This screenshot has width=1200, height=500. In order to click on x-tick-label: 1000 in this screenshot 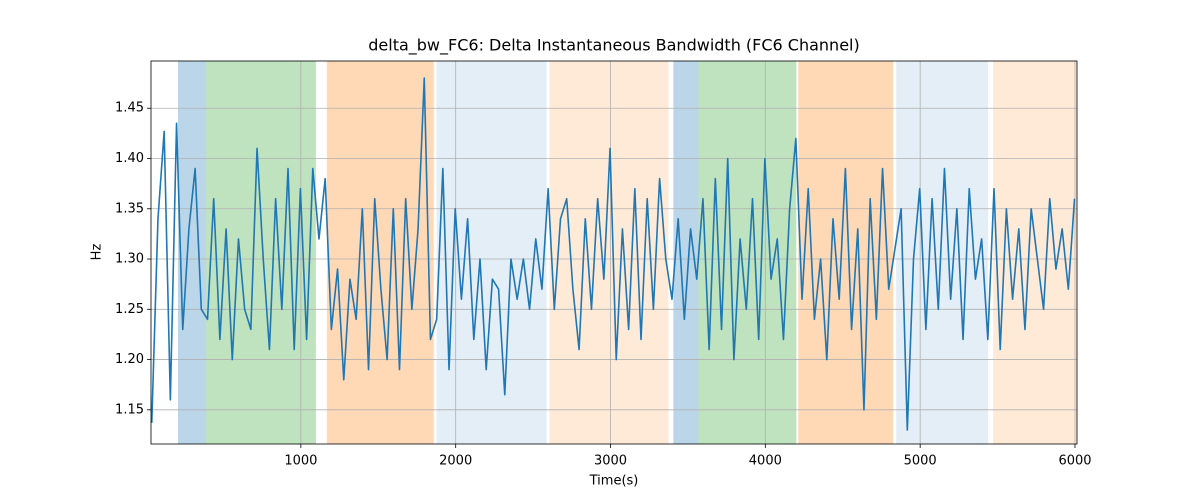, I will do `click(300, 461)`.